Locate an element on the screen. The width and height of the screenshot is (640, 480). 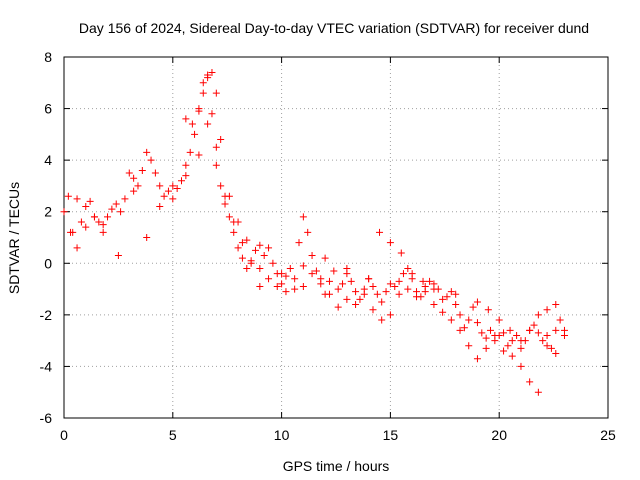
x-tick-label: 20 is located at coordinates (499, 435).